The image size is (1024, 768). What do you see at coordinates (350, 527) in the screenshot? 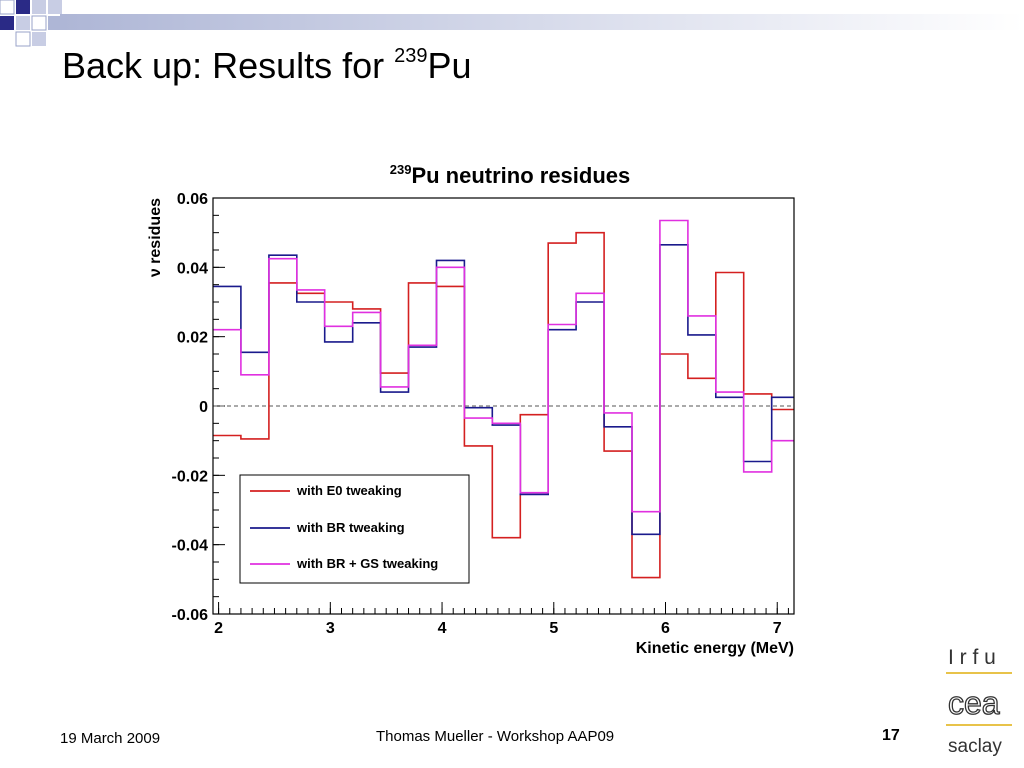
I see `legend-label: with BR tweaking` at bounding box center [350, 527].